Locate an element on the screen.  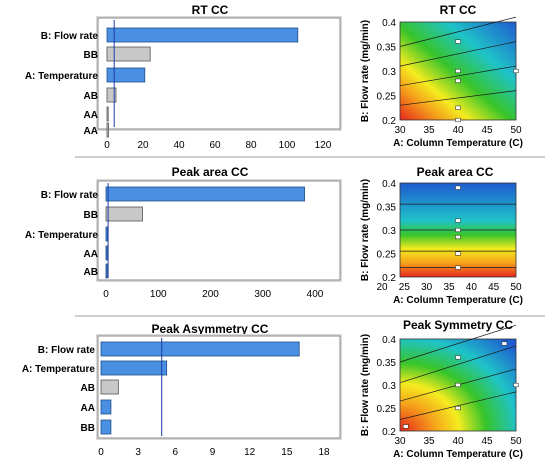
contour-title-rt: RT CC is located at coordinates (458, 10).